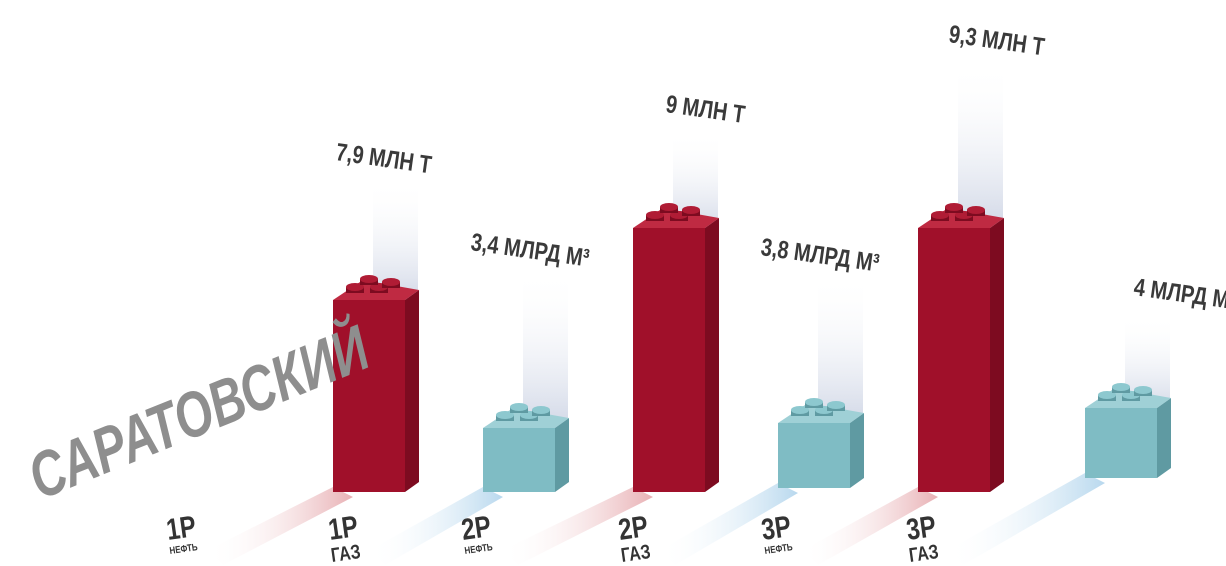  I want to click on value-label: 3,8 МЛРД М³, so click(820, 255).